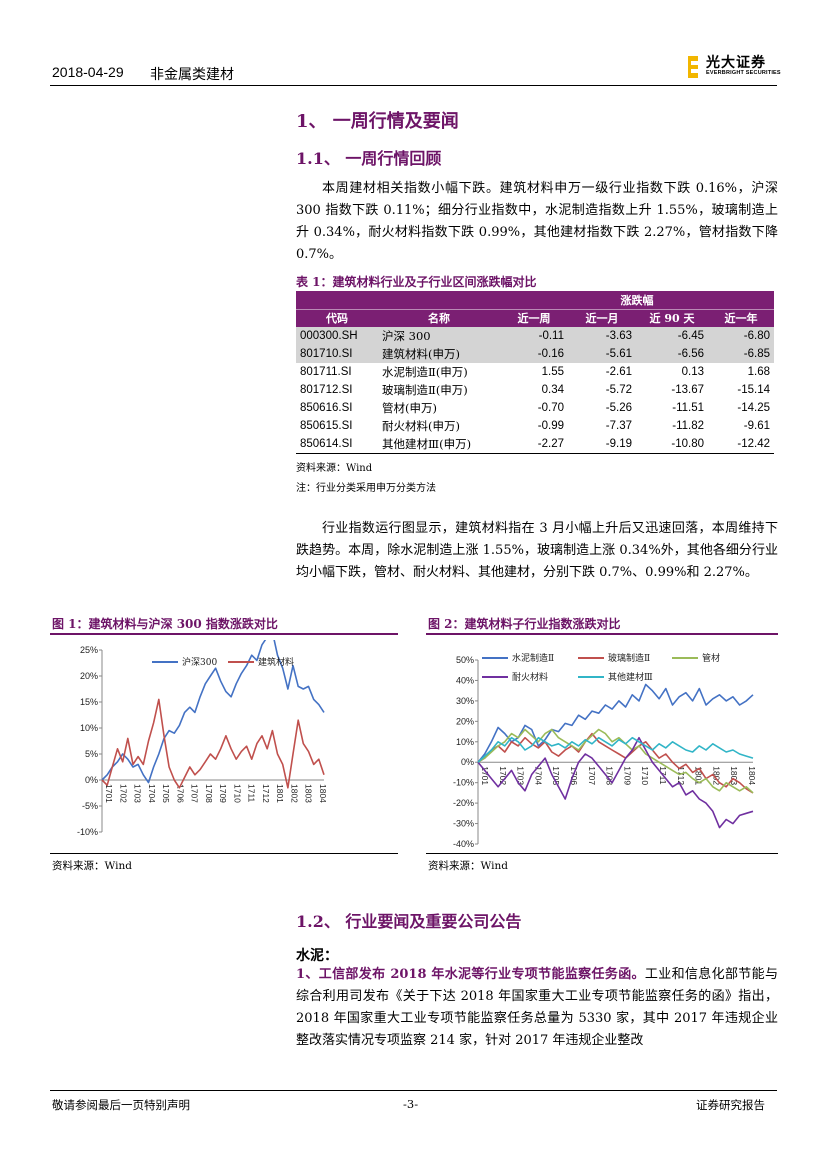 Image resolution: width=827 pixels, height=1169 pixels. I want to click on legend-label: 玻璃制造Ⅱ, so click(629, 658).